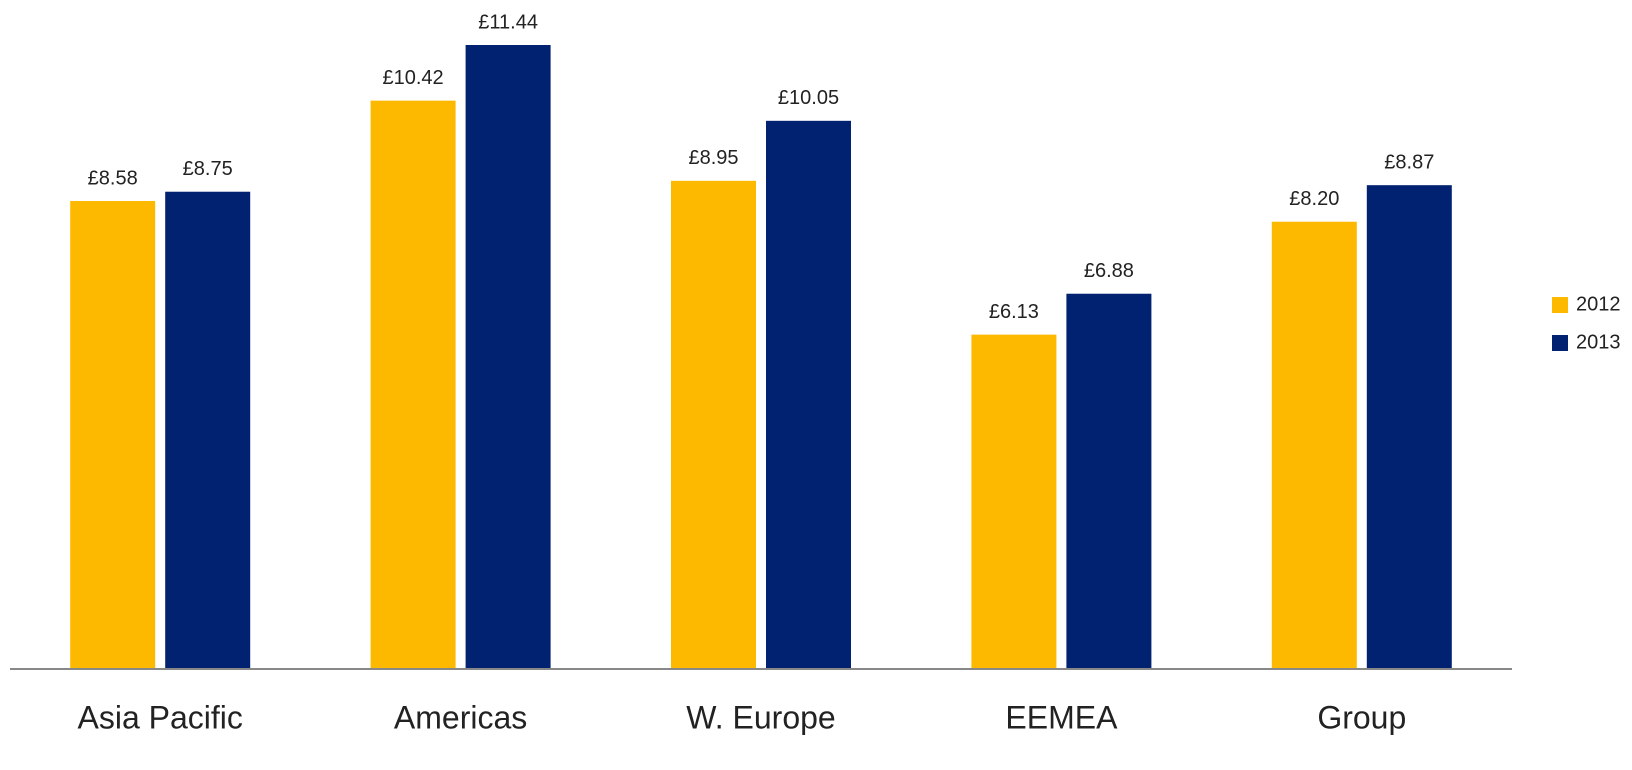 The image size is (1632, 770). Describe the element at coordinates (1314, 199) in the screenshot. I see `data-label: £8.20` at that location.